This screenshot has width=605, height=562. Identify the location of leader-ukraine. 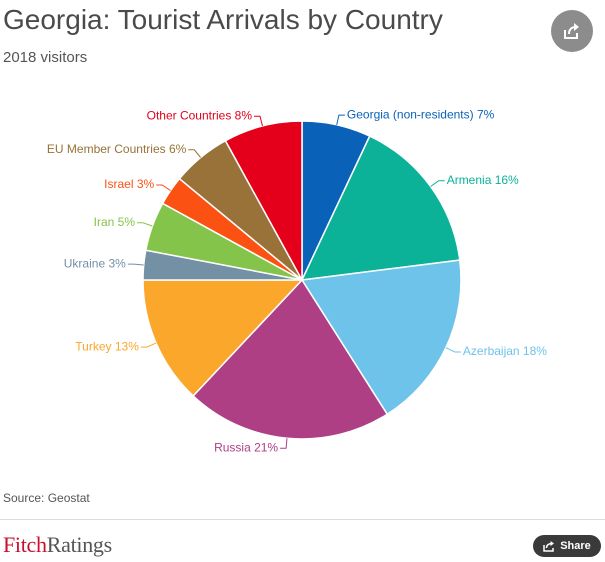
(135, 264).